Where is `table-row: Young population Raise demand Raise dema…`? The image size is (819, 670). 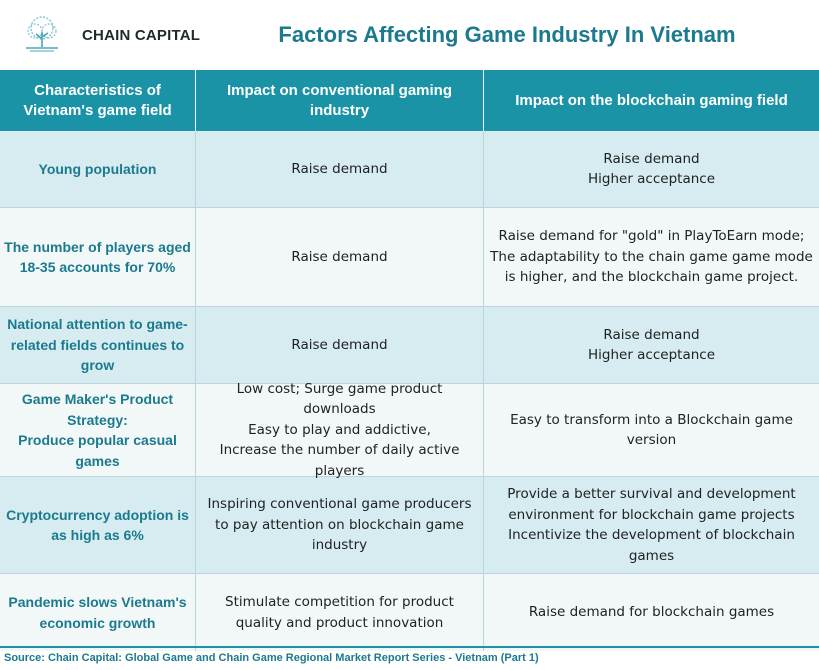 table-row: Young population Raise demand Raise dema… is located at coordinates (409, 169).